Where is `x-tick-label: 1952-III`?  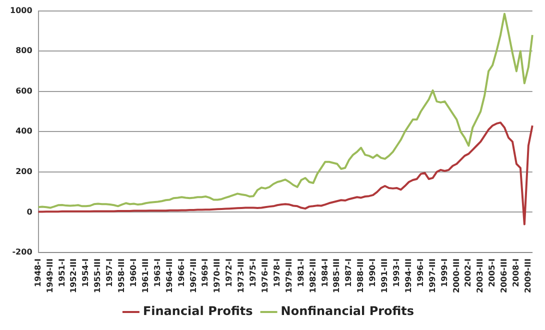 x-tick-label: 1952-III is located at coordinates (73, 275).